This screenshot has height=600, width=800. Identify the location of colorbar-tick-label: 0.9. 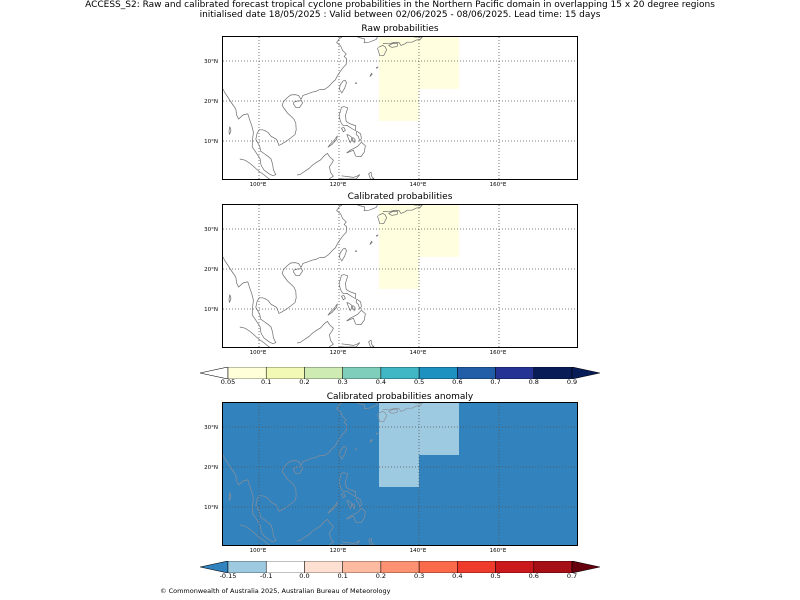
(572, 382).